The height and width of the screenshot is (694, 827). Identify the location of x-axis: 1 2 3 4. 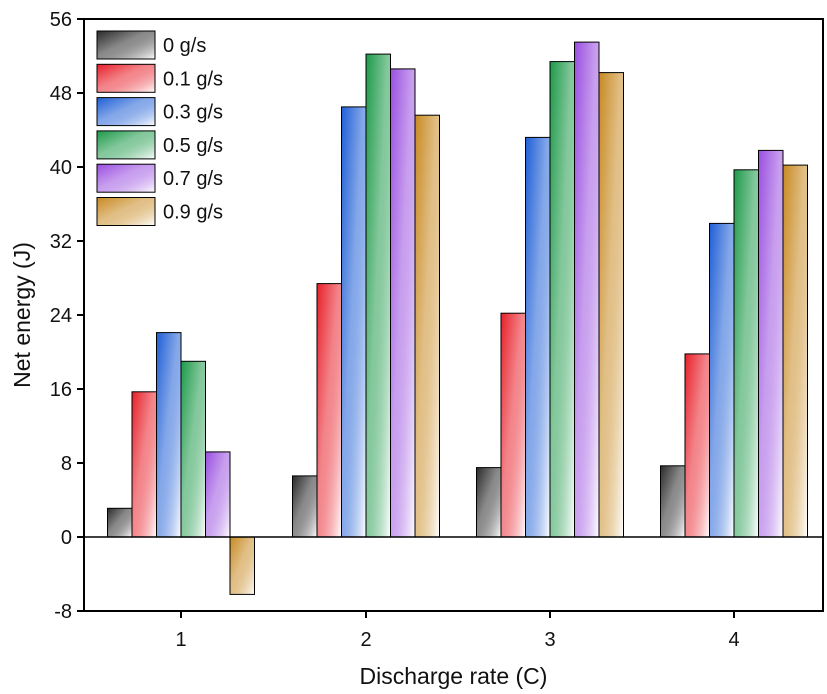
(457, 631).